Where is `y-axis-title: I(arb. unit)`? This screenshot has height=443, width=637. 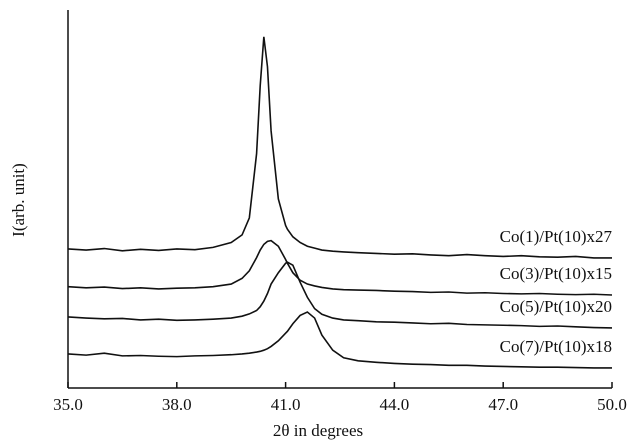
y-axis-title: I(arb. unit) is located at coordinates (18, 200).